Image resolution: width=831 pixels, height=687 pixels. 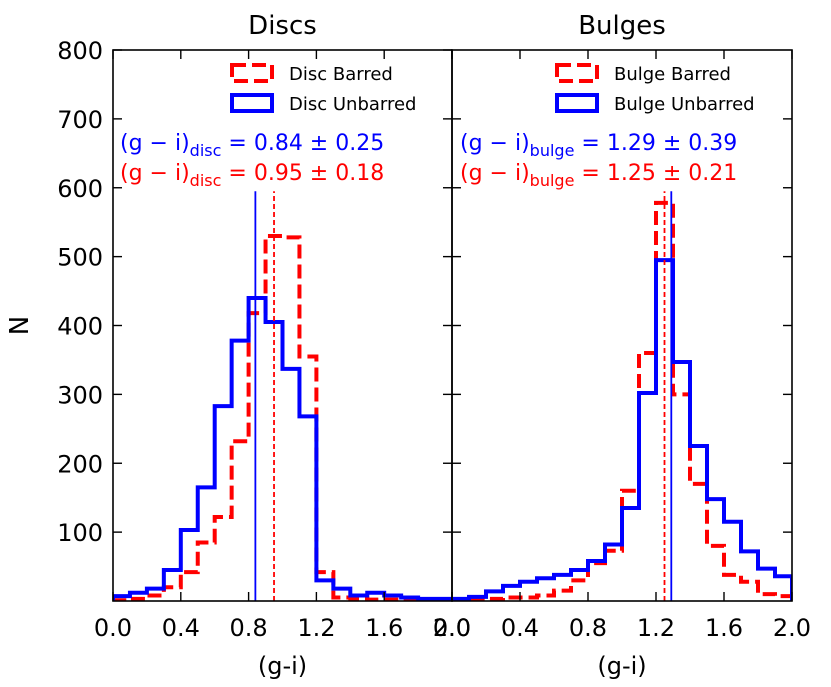 I want to click on y-tick-label: 800, so click(x=80, y=51).